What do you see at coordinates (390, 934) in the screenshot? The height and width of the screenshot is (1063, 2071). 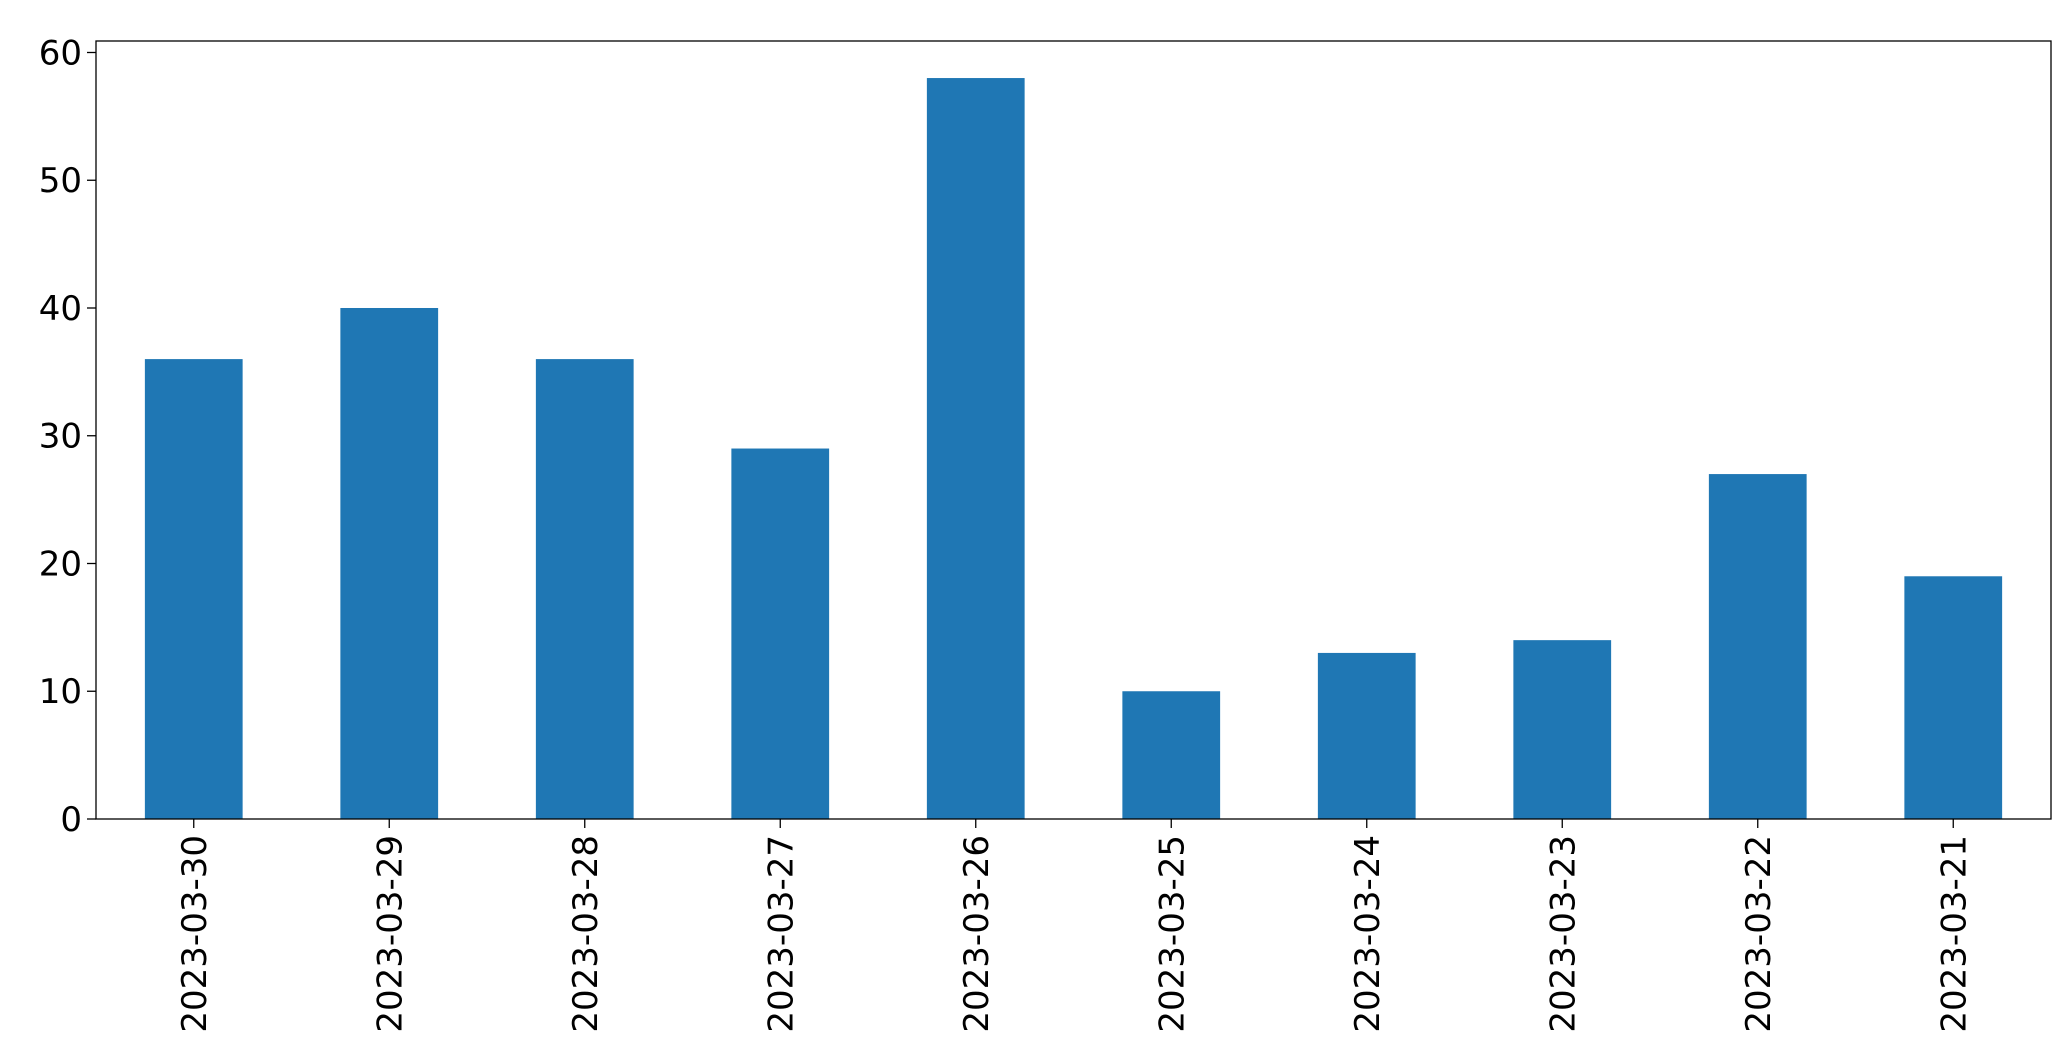 I see `x-tick-label: 2023-03-29` at bounding box center [390, 934].